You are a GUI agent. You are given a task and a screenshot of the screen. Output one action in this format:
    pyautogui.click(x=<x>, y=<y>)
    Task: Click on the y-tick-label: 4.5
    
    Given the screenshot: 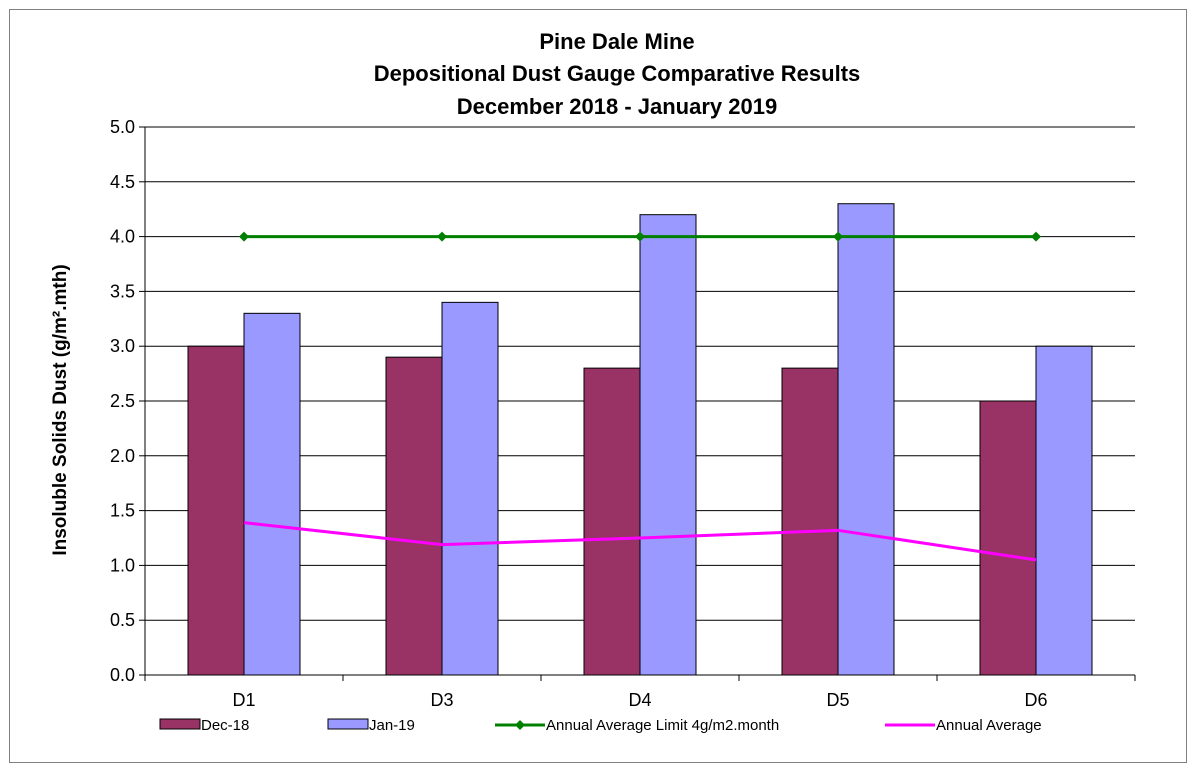 What is the action you would take?
    pyautogui.click(x=122, y=182)
    